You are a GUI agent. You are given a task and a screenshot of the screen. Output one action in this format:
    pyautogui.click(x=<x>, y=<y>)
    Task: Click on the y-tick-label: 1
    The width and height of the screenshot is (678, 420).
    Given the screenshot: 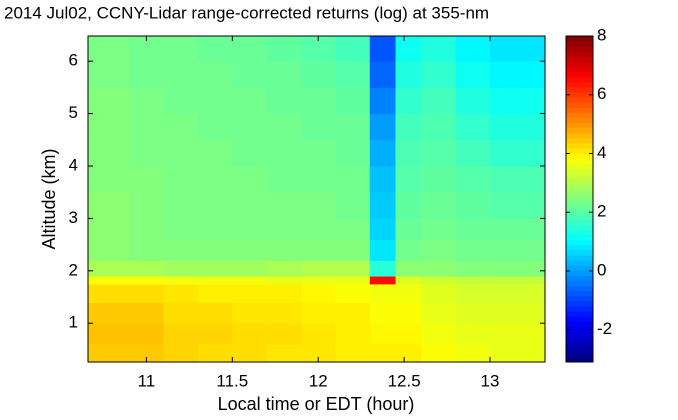 What is the action you would take?
    pyautogui.click(x=73, y=322)
    